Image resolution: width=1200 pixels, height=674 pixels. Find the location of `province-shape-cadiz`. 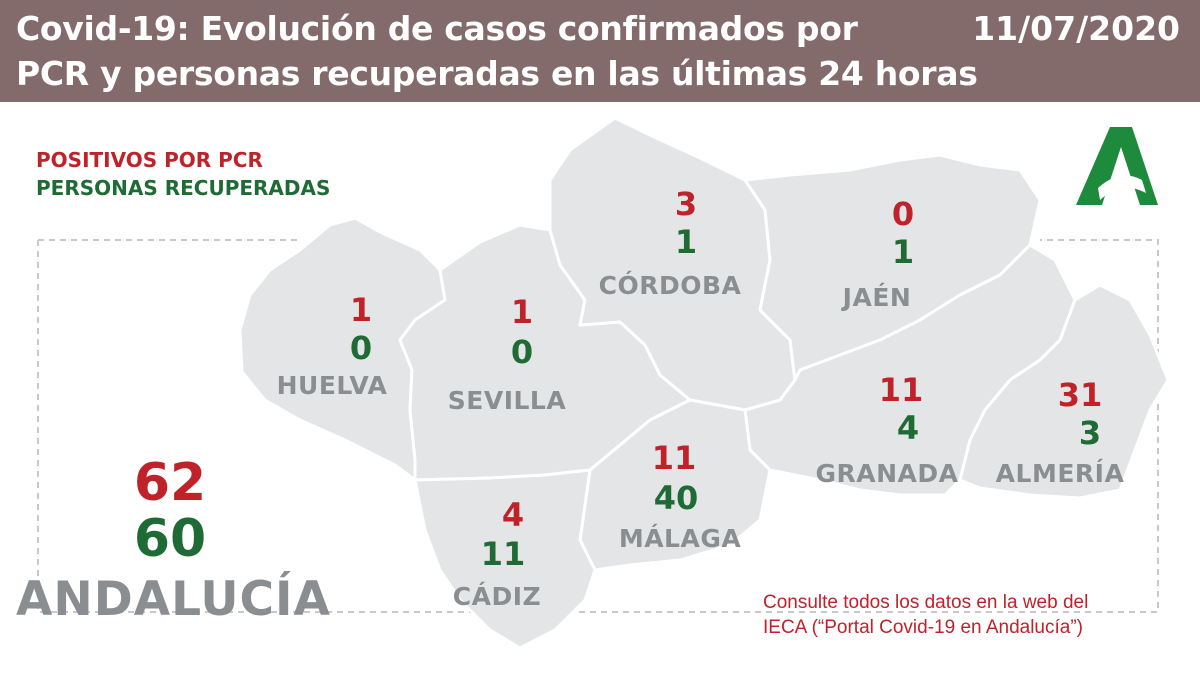

province-shape-cadiz is located at coordinates (505, 559).